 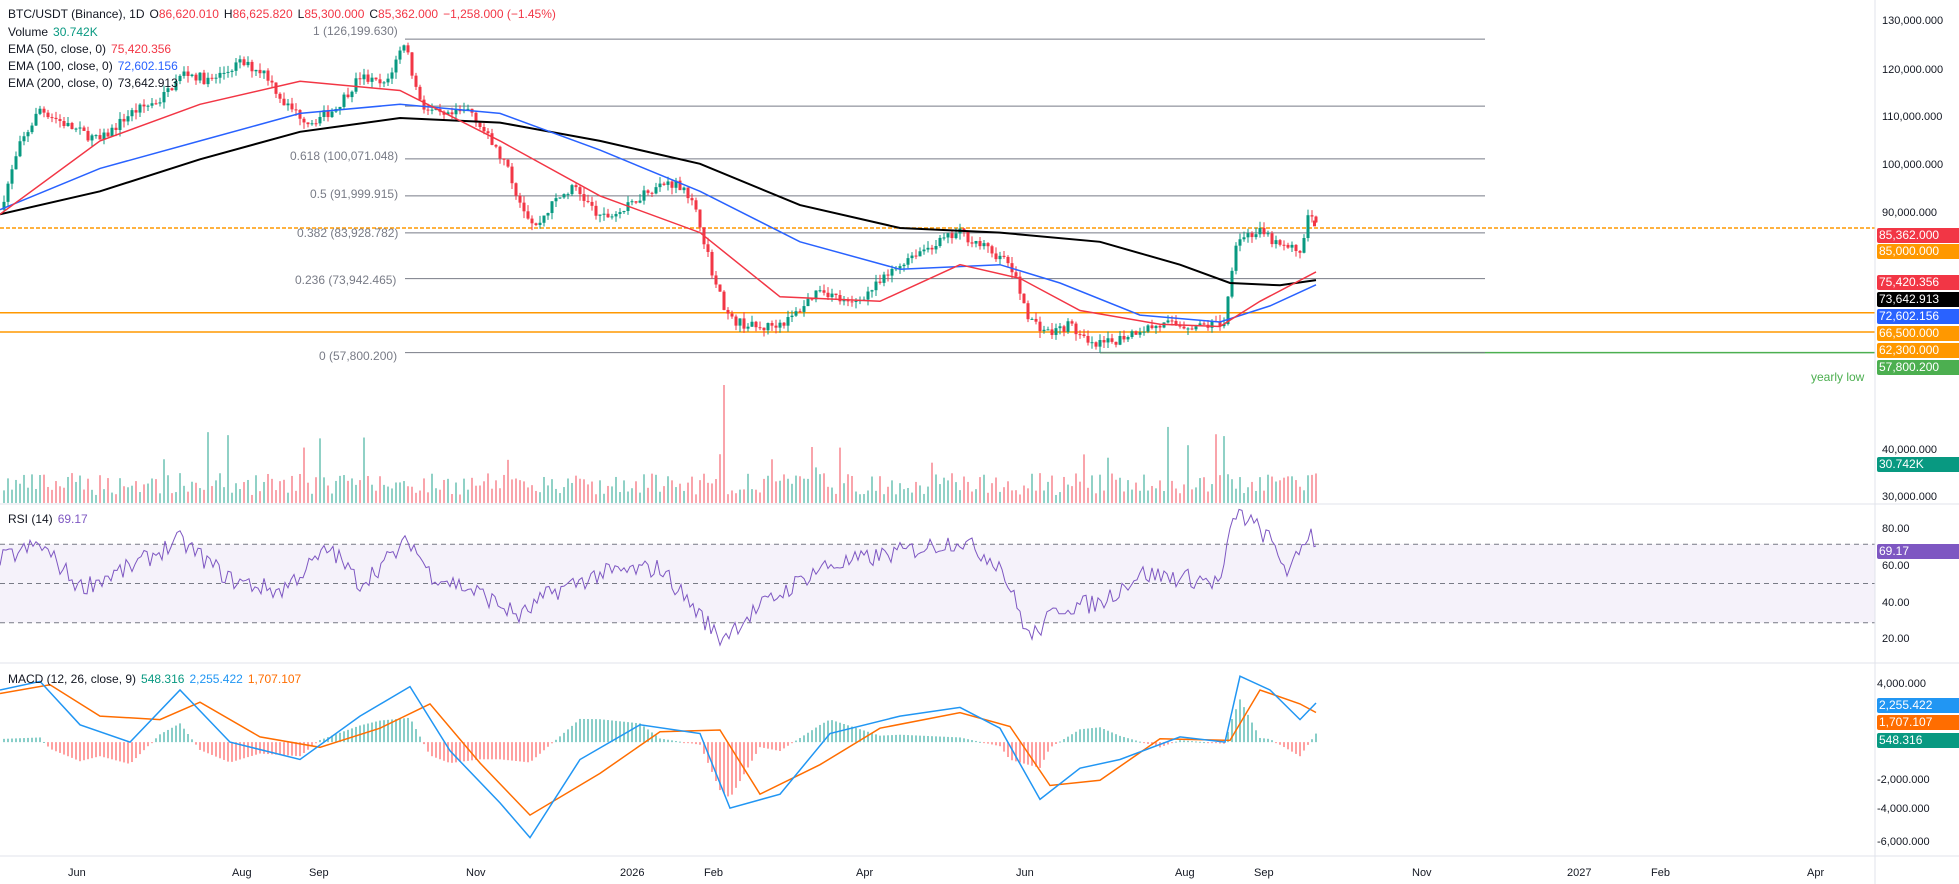 What do you see at coordinates (147, 66) in the screenshot?
I see `ema100-value: 72,602.156` at bounding box center [147, 66].